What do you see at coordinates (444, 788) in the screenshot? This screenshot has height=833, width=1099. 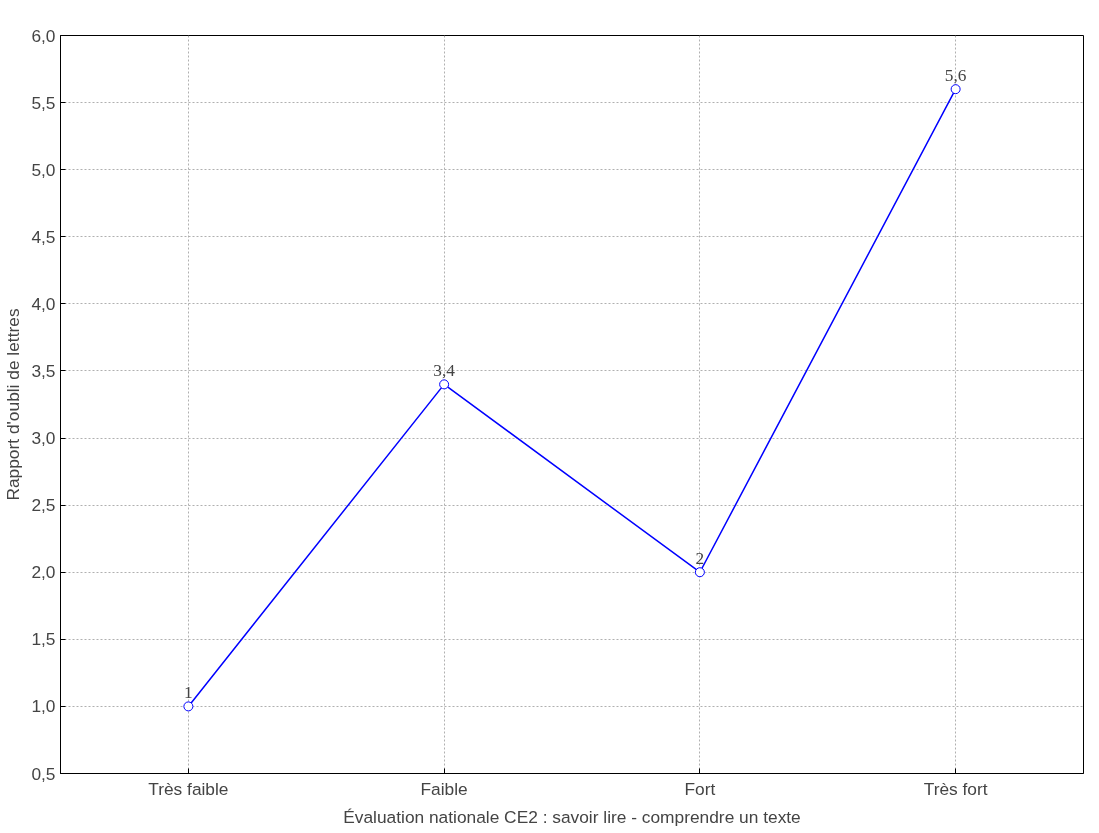 I see `x-tick-label: Faible` at bounding box center [444, 788].